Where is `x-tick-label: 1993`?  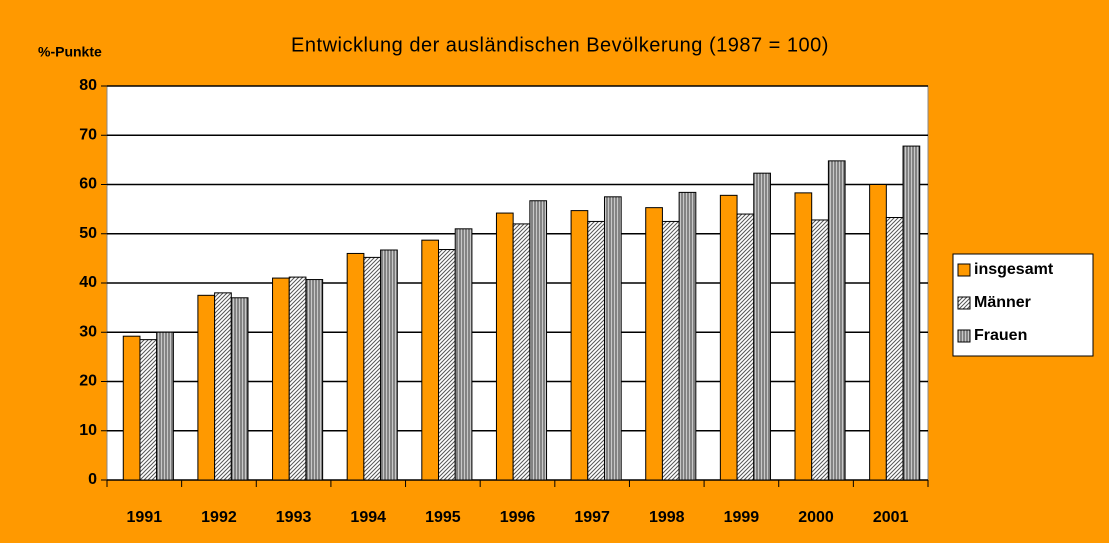 x-tick-label: 1993 is located at coordinates (294, 517).